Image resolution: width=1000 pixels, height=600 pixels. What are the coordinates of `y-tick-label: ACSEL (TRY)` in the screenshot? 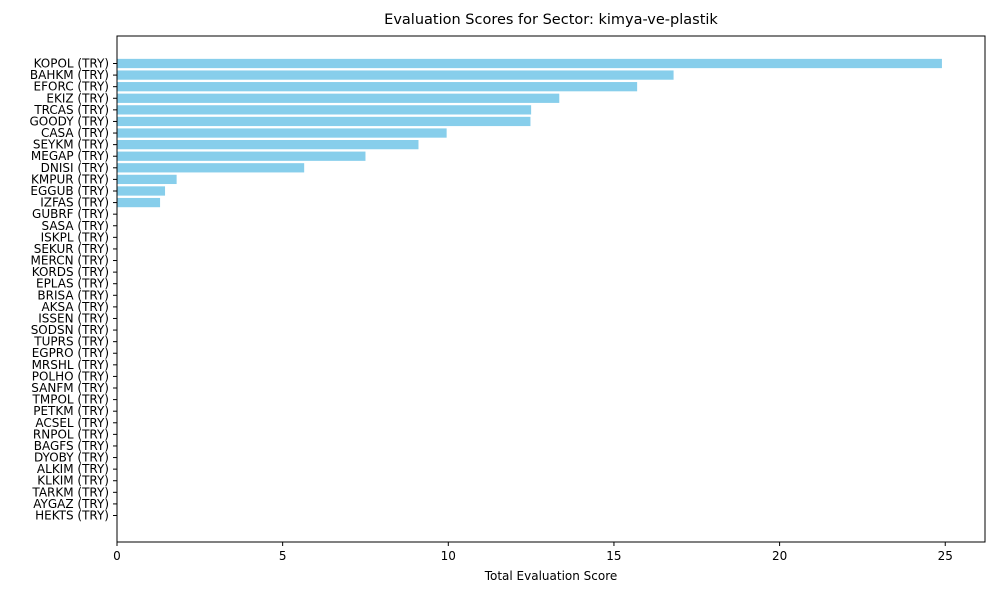 It's located at (72, 423).